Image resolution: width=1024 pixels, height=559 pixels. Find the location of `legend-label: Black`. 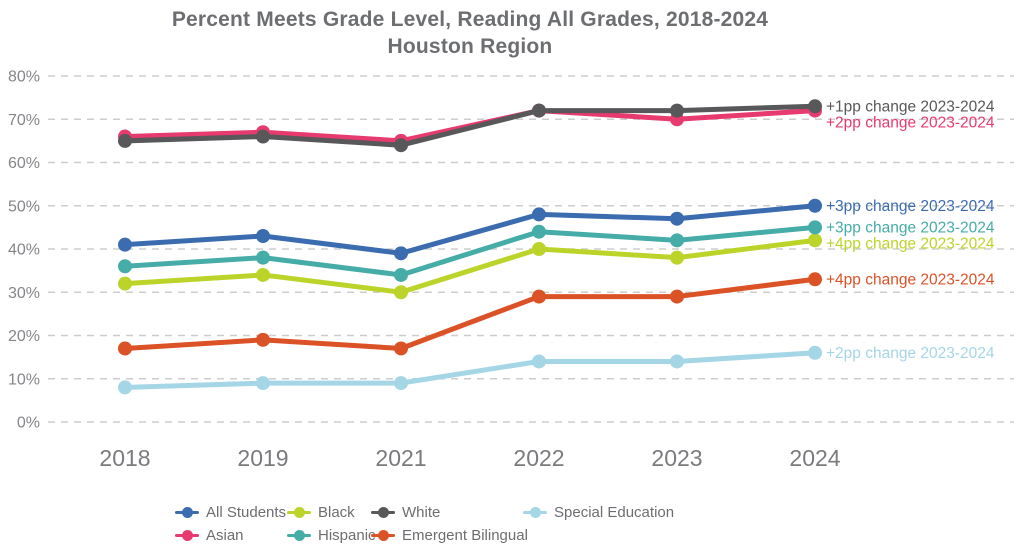

legend-label: Black is located at coordinates (336, 512).